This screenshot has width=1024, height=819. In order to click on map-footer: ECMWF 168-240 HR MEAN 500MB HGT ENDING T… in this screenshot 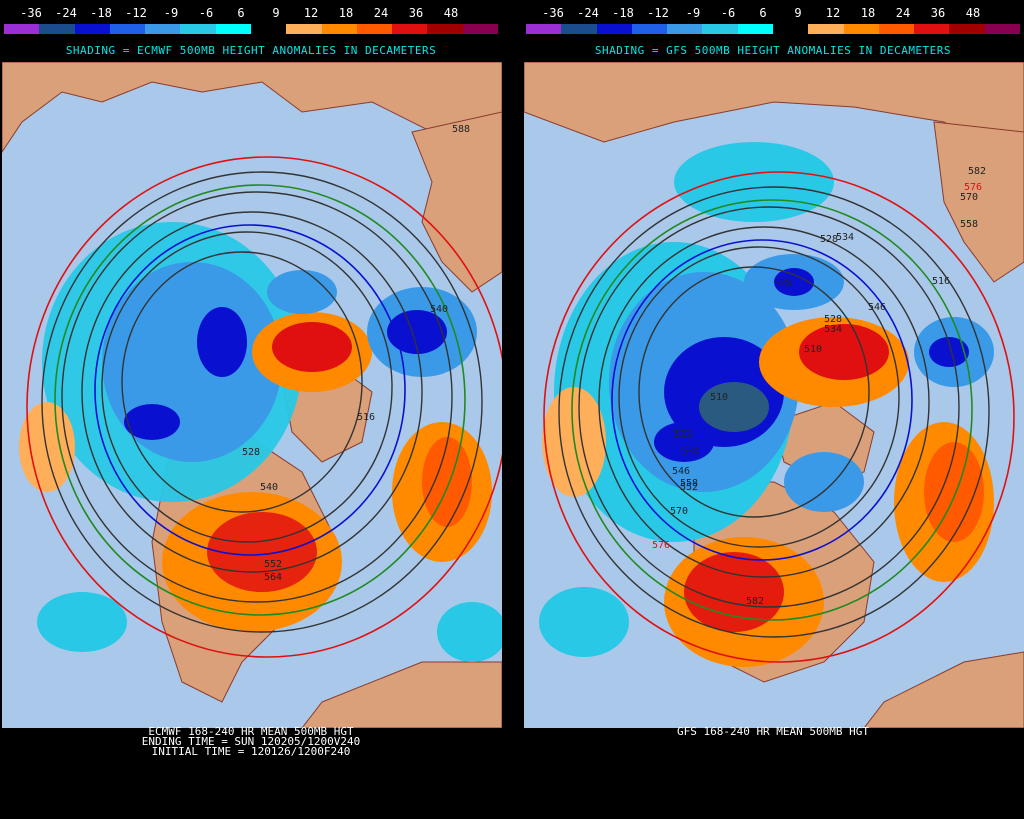, I will do `click(251, 741)`.